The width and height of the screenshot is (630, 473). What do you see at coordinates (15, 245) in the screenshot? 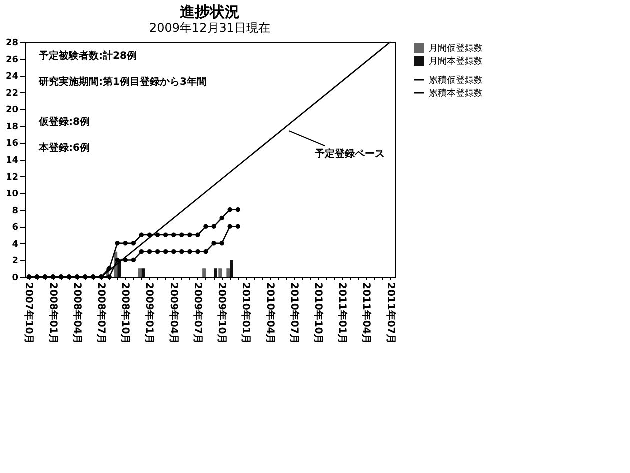
I see `y-tick-label: 4` at bounding box center [15, 245].